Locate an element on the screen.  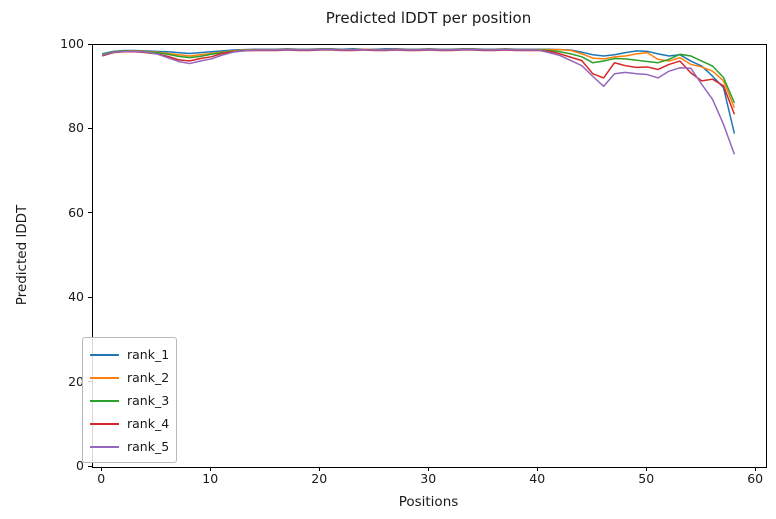
x-tick-label: 50 is located at coordinates (646, 478).